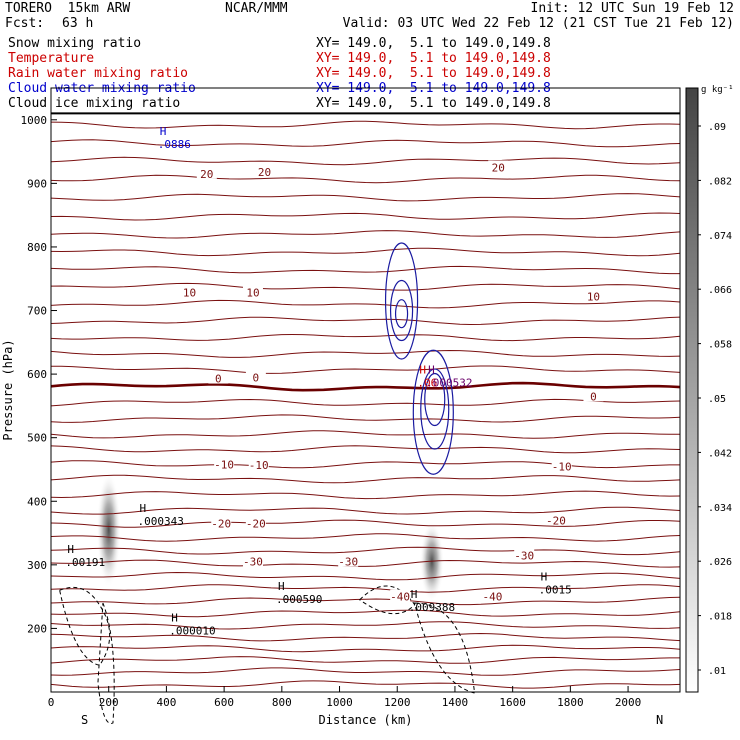  Describe the element at coordinates (397, 702) in the screenshot. I see `x-tick-label: 1200` at that location.